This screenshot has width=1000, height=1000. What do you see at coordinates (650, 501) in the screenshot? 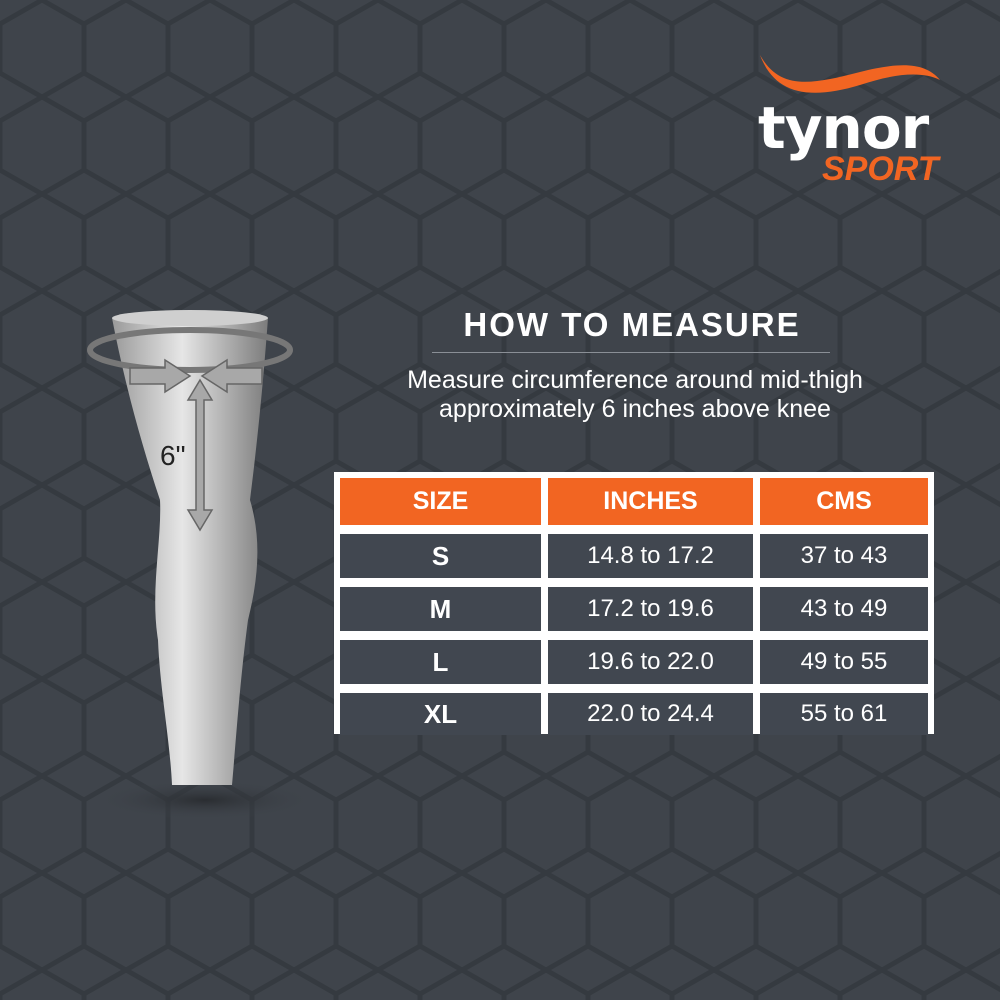
I see `header-inches: INCHES` at bounding box center [650, 501].